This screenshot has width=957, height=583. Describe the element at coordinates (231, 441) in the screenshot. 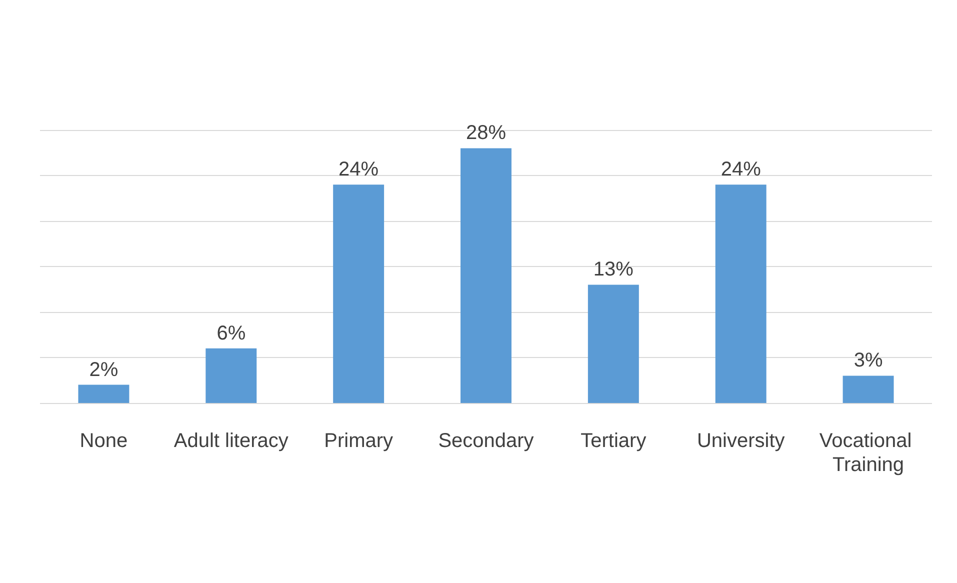

I see `x-tick-label: Adult literacy` at that location.